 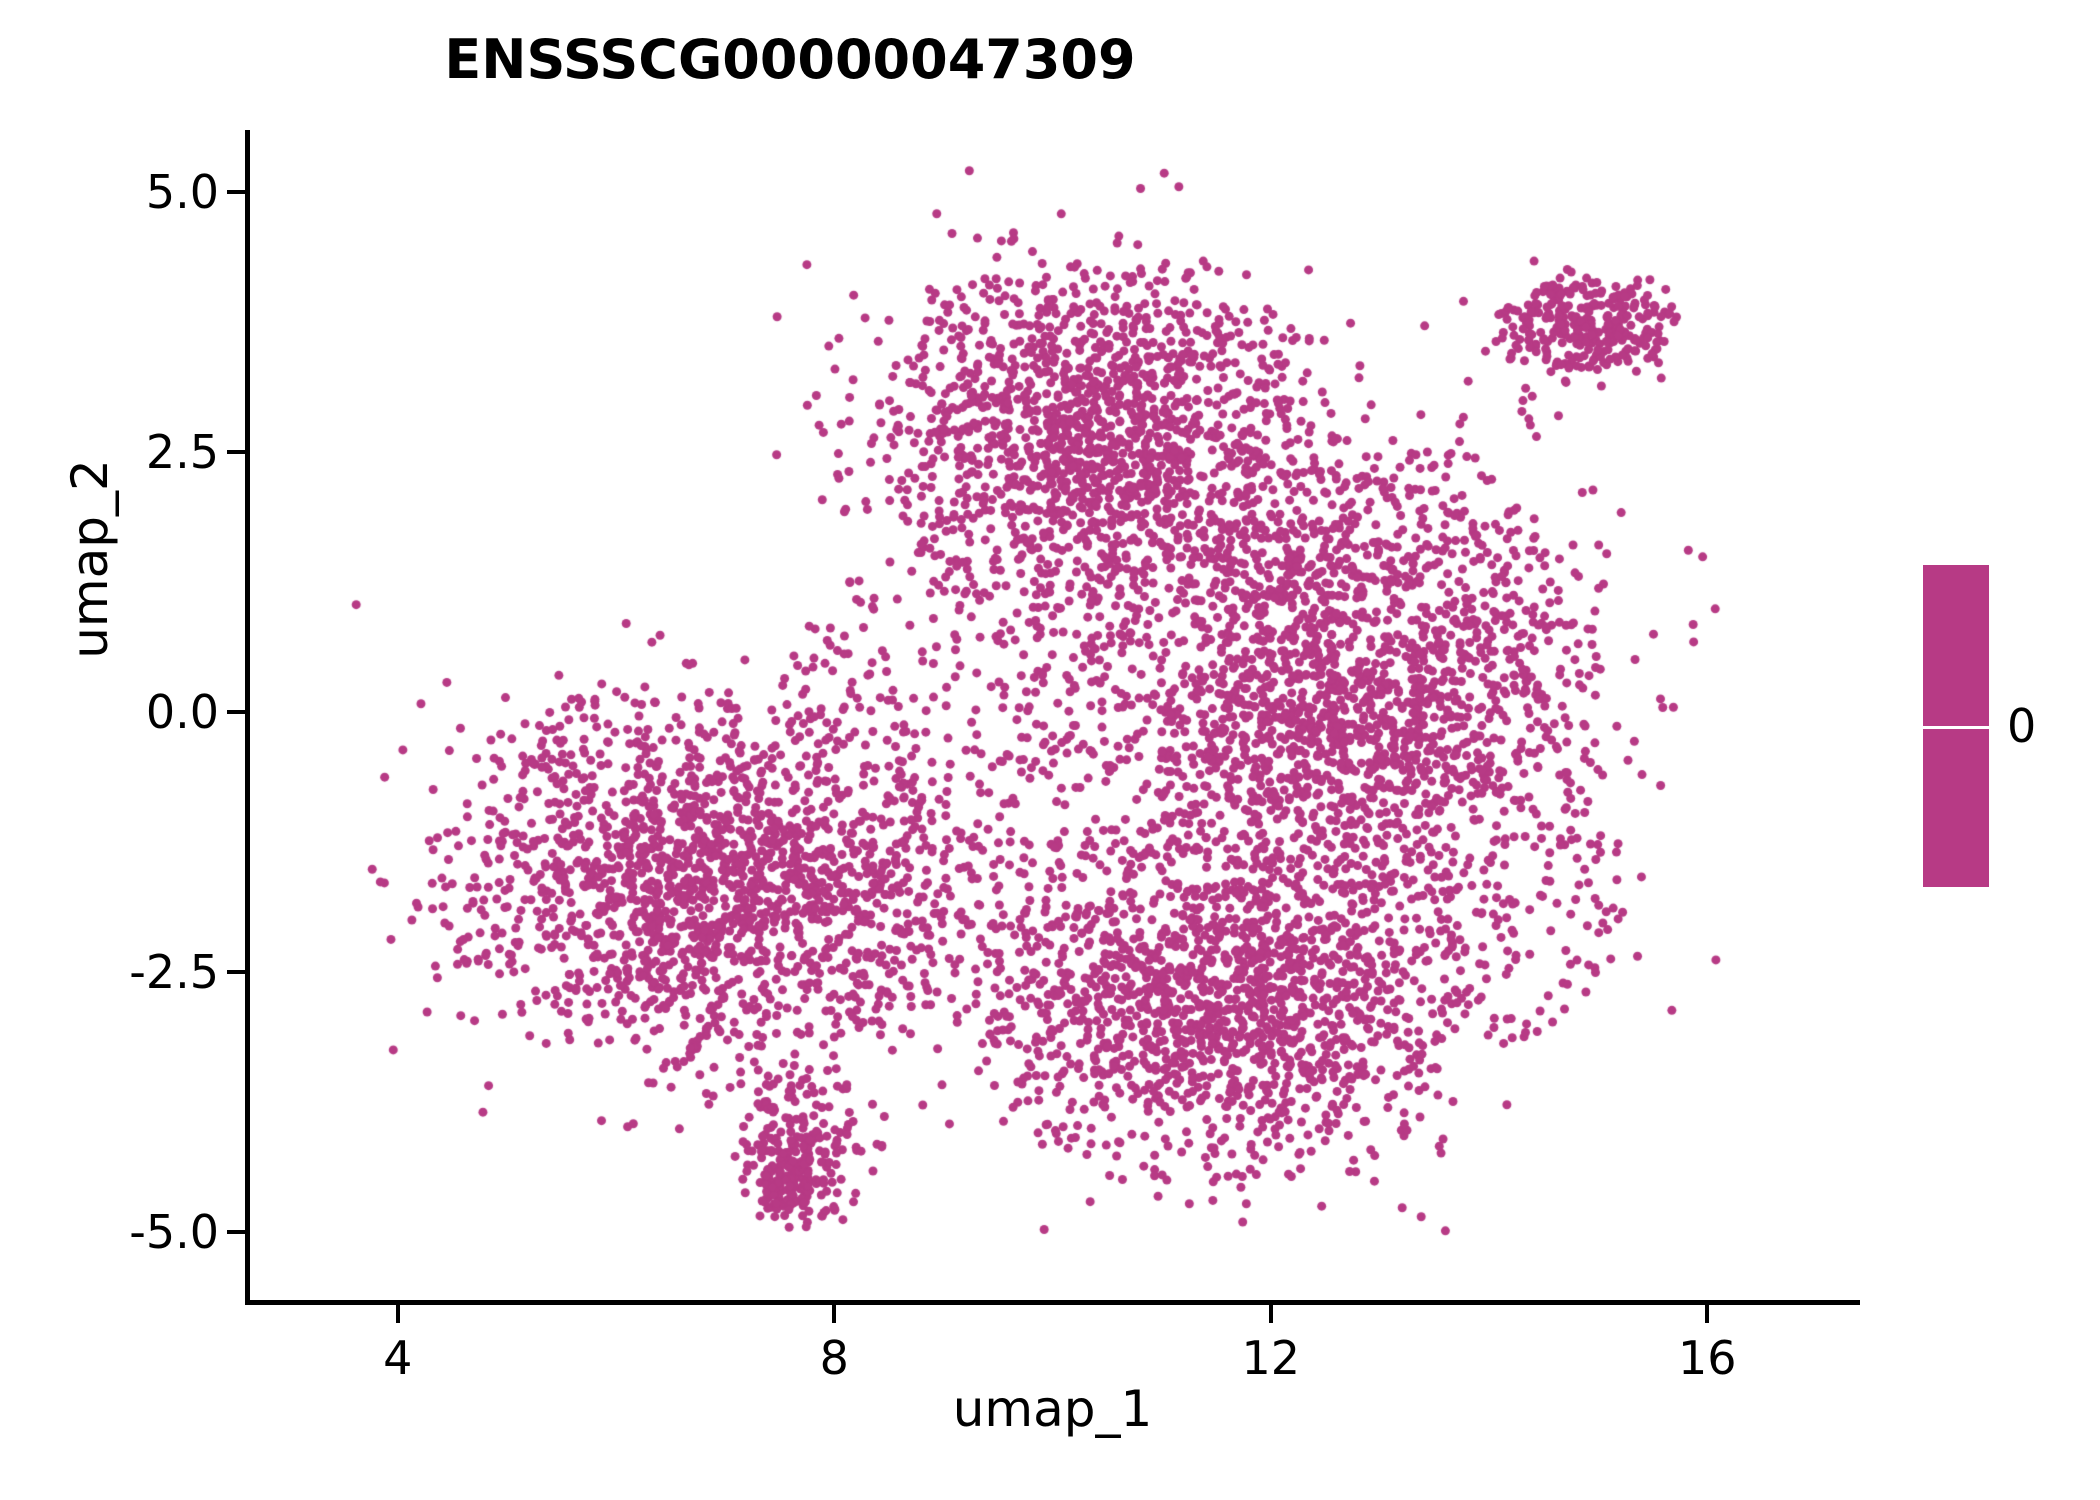 I want to click on colorbar-tick-mark, so click(x=1956, y=727).